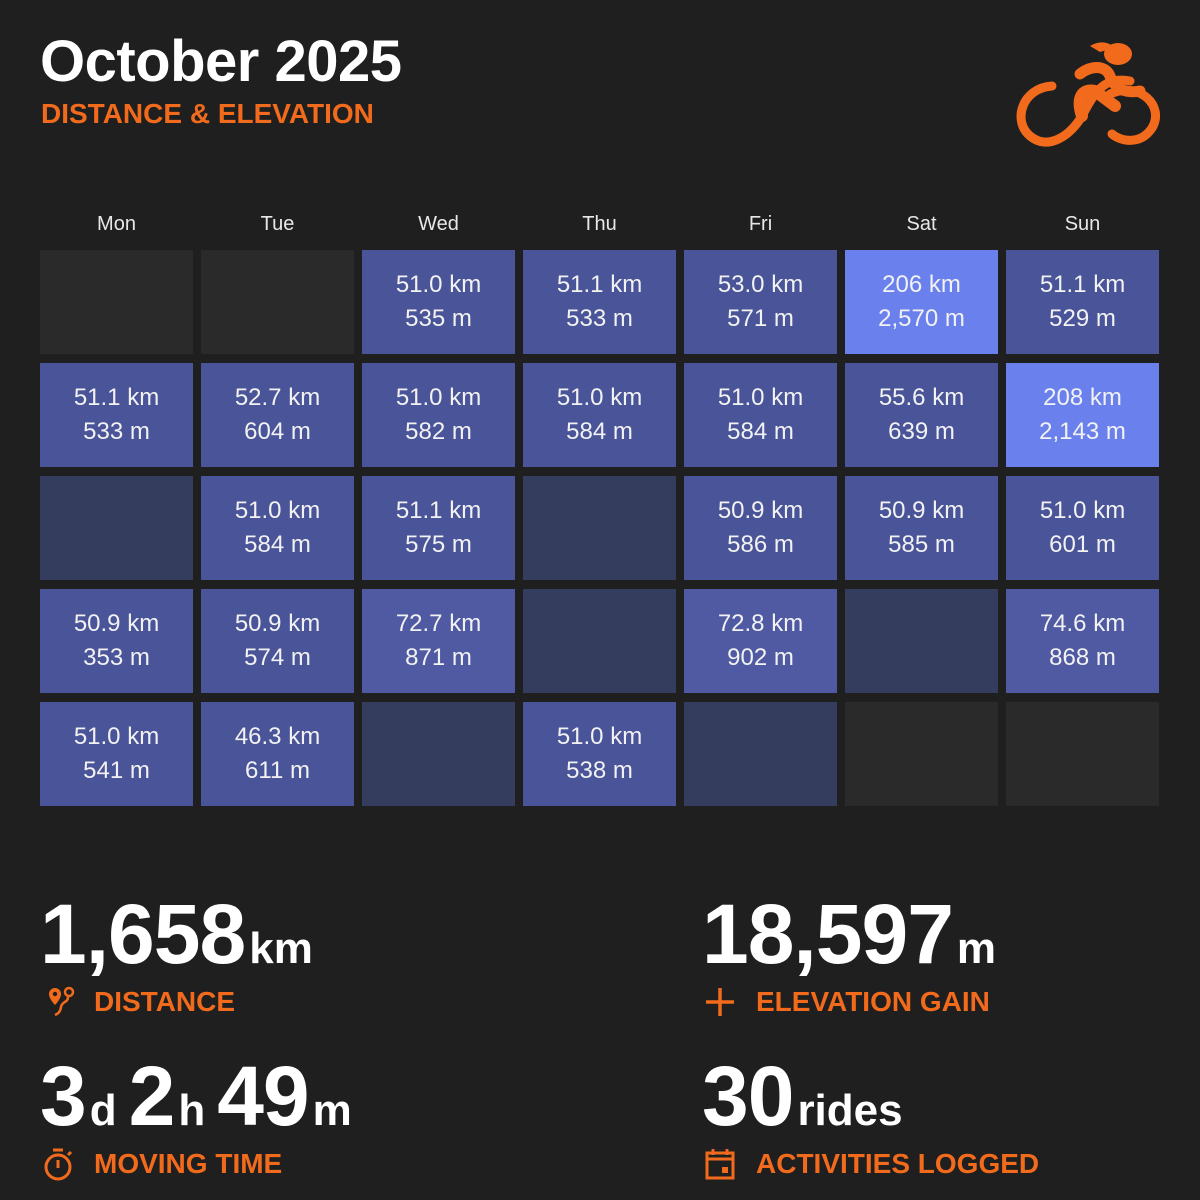  I want to click on ride-day-cell: 74.6 km 868 m, so click(1082, 641).